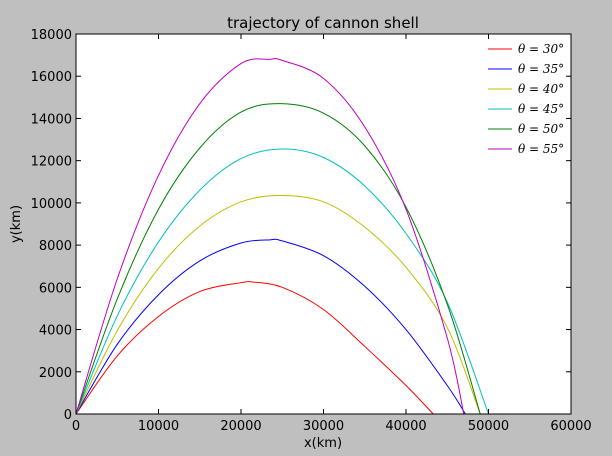  What do you see at coordinates (16, 224) in the screenshot?
I see `y-axis-label: y(km)` at bounding box center [16, 224].